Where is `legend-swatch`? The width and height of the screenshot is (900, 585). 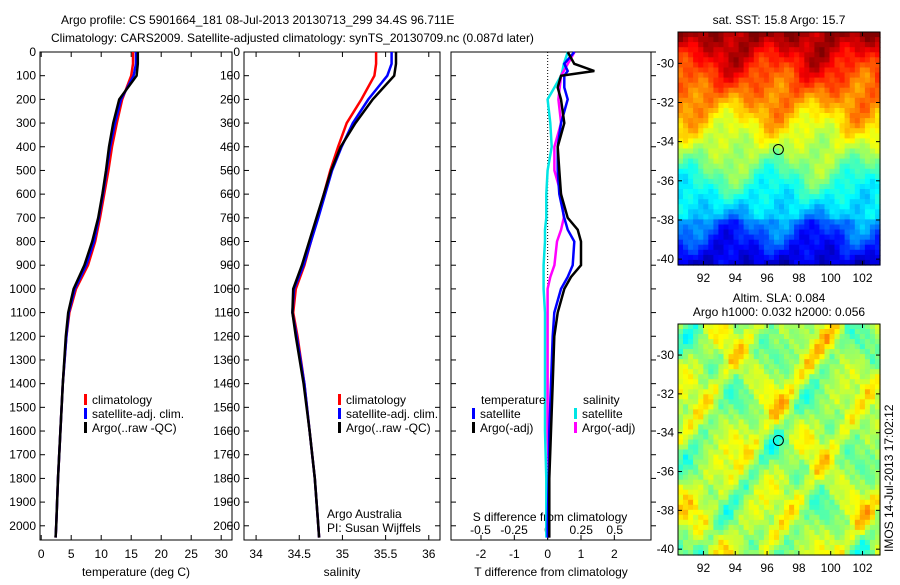 legend-swatch is located at coordinates (575, 413).